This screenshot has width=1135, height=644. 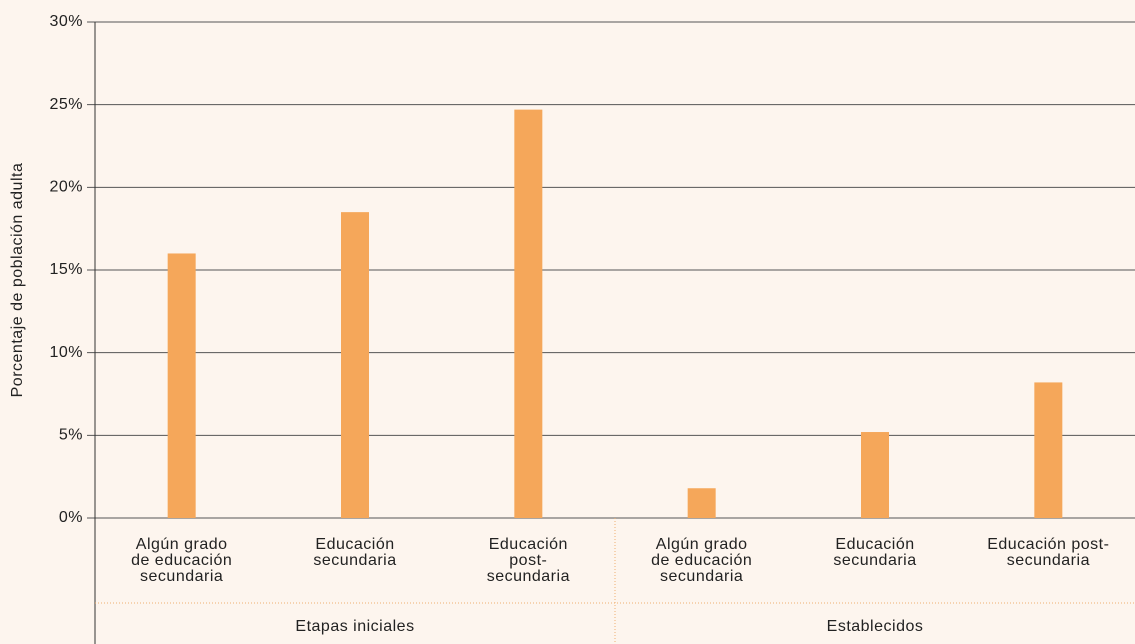 What do you see at coordinates (71, 517) in the screenshot?
I see `y-tick-label: 0%` at bounding box center [71, 517].